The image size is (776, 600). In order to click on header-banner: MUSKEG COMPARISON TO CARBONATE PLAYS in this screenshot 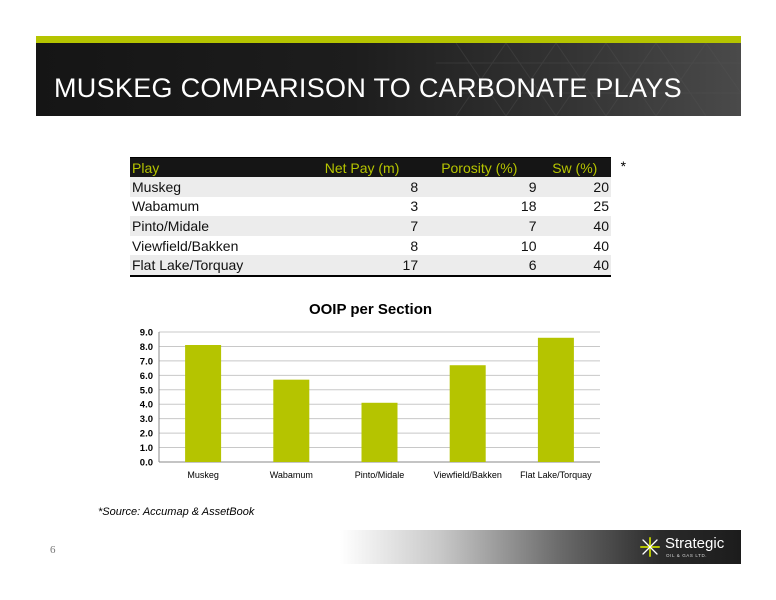, I will do `click(388, 79)`.